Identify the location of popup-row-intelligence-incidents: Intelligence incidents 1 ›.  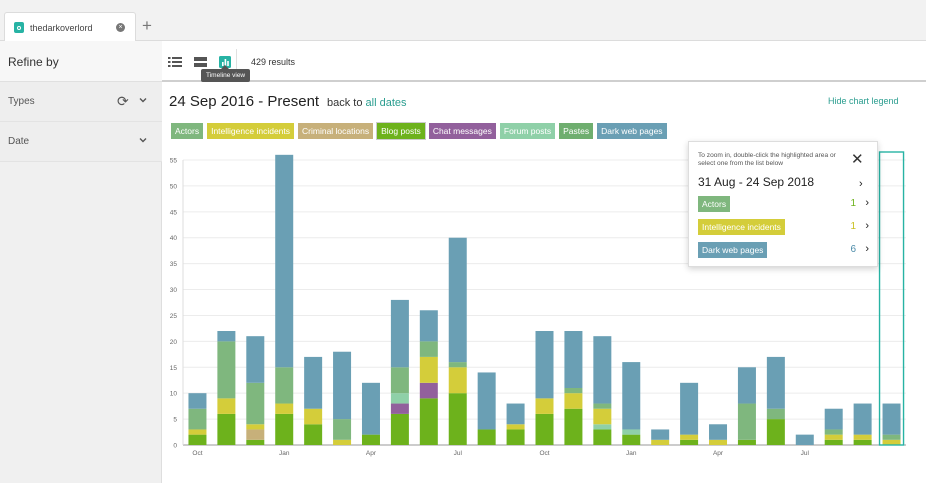
(784, 227).